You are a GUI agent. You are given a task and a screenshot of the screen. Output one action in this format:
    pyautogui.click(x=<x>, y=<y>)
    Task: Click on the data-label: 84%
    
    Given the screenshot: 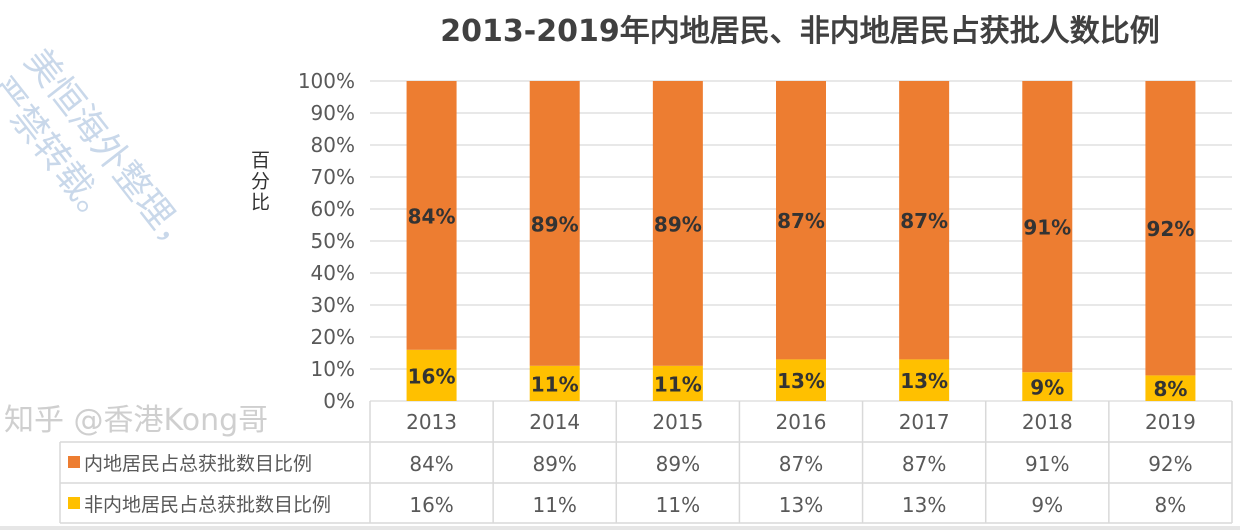 What is the action you would take?
    pyautogui.click(x=432, y=216)
    